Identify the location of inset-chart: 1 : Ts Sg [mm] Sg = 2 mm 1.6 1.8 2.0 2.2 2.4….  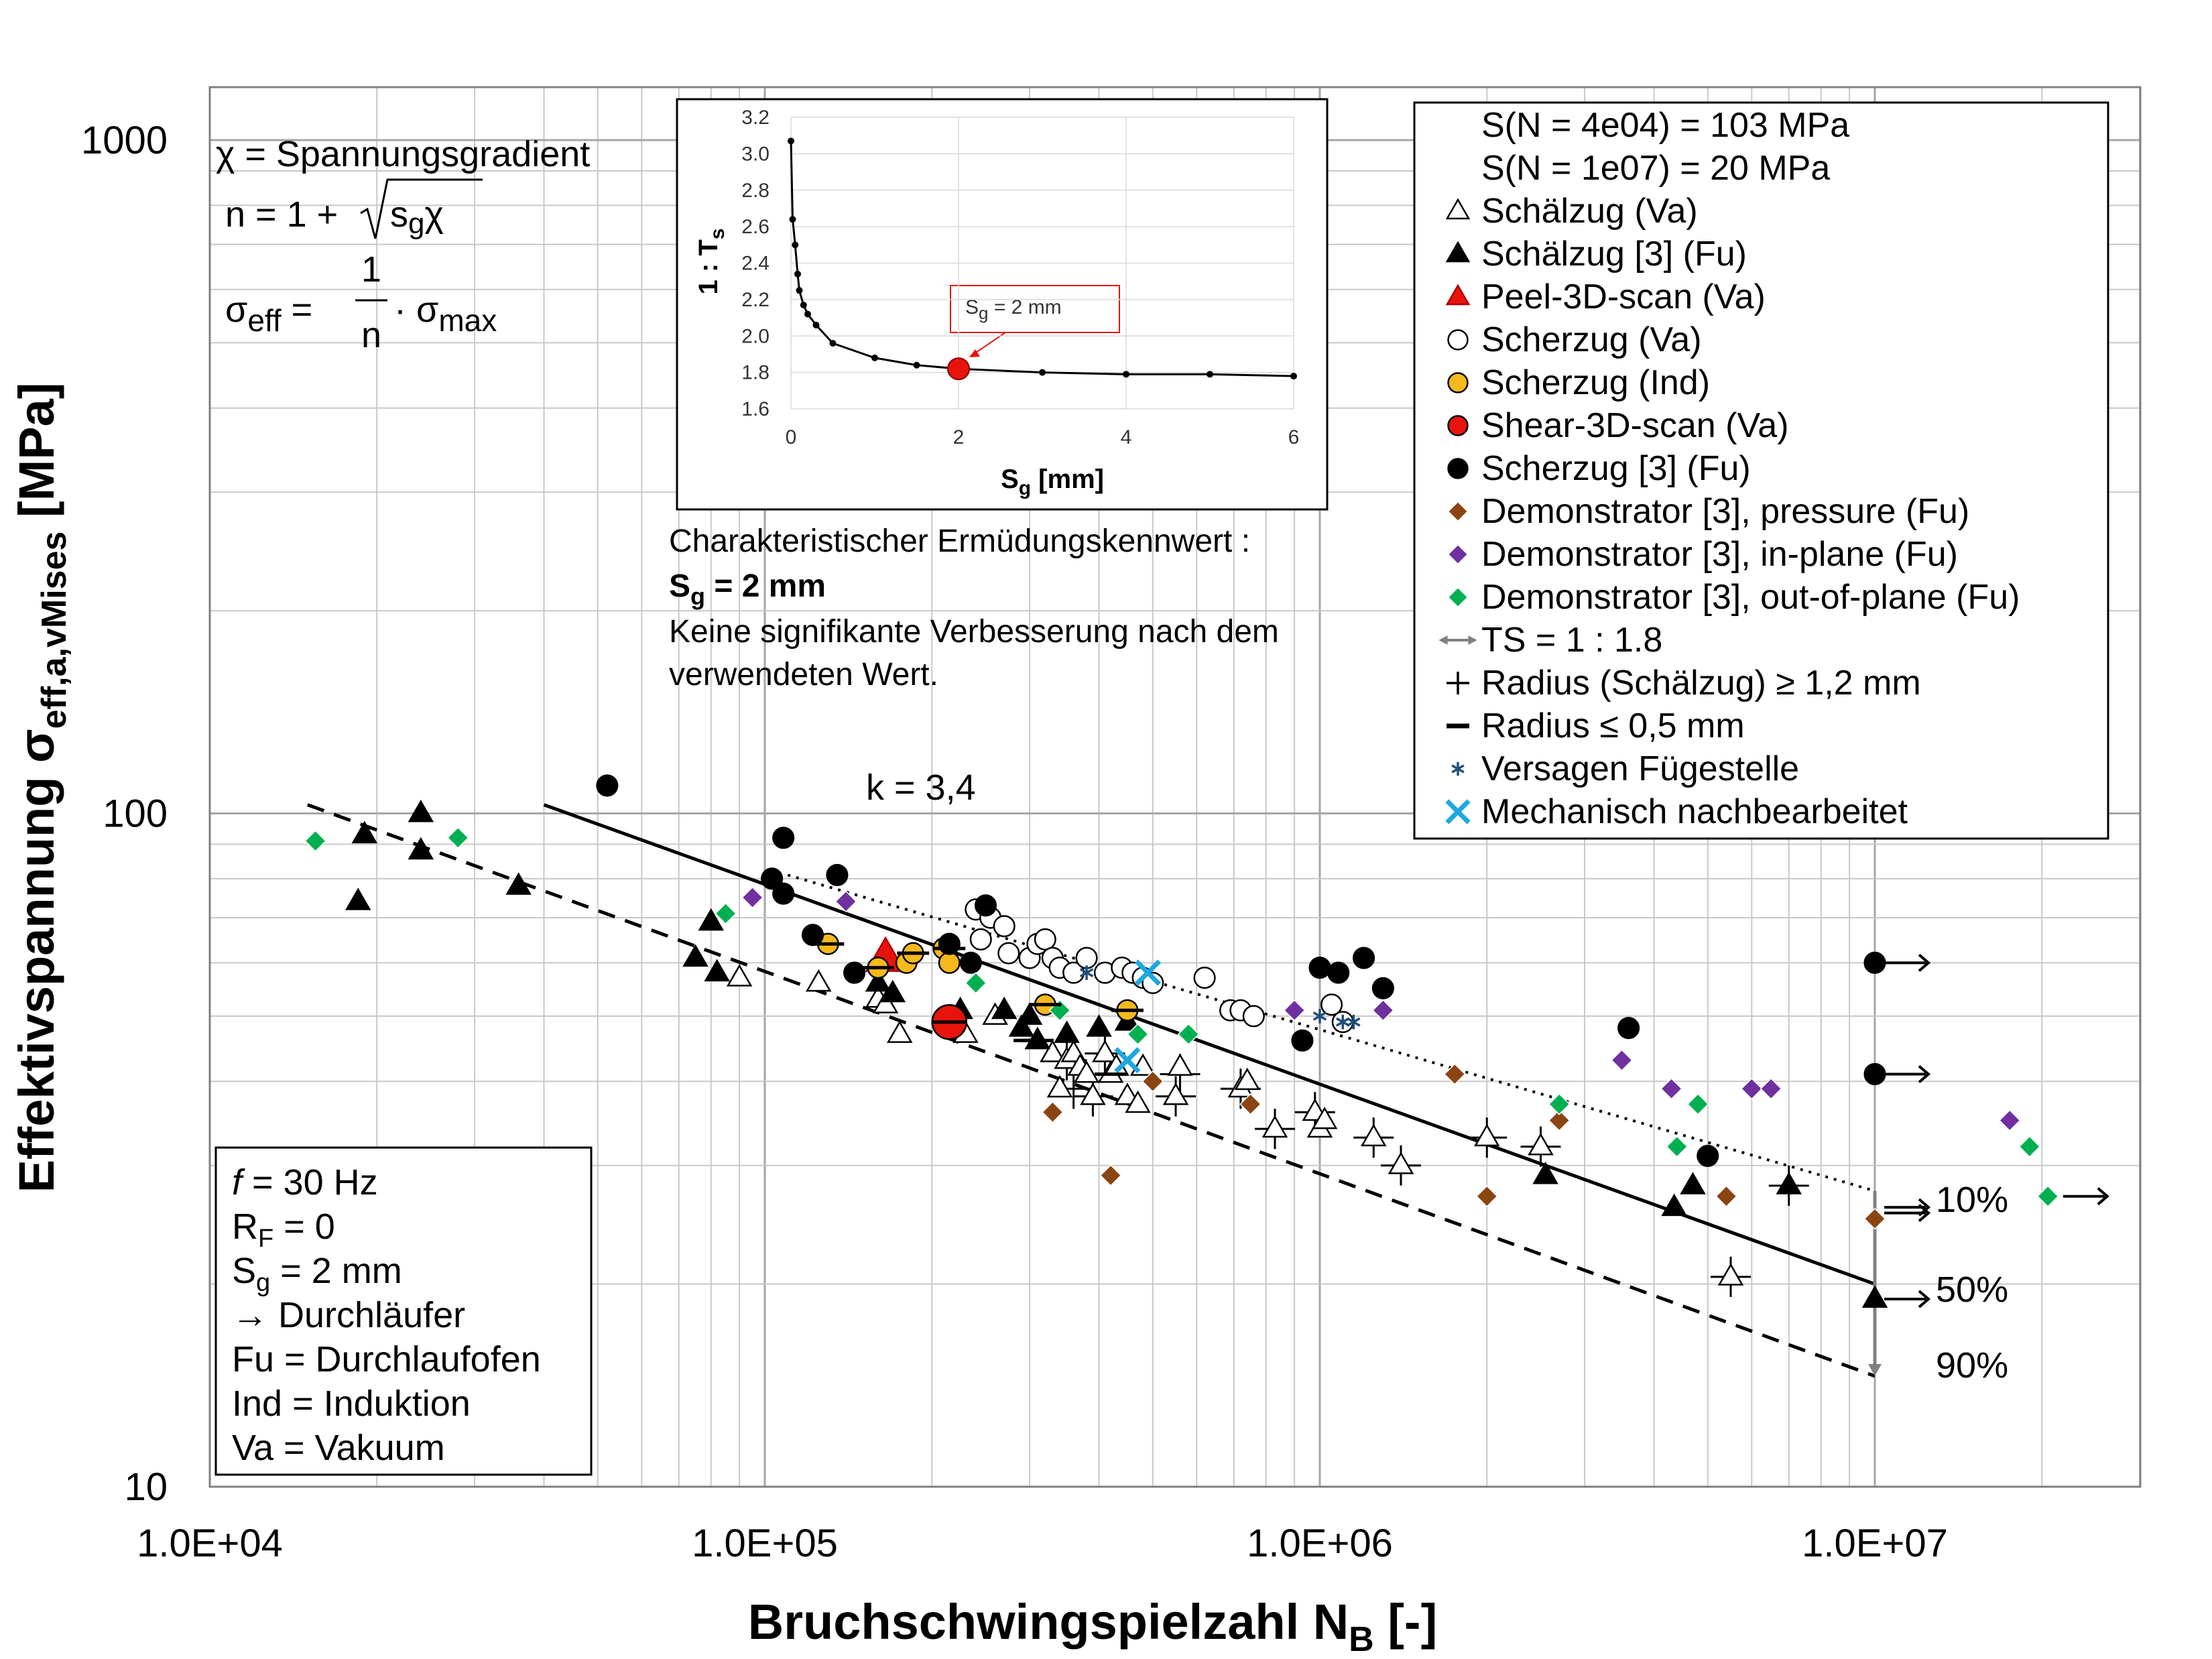
(1002, 304).